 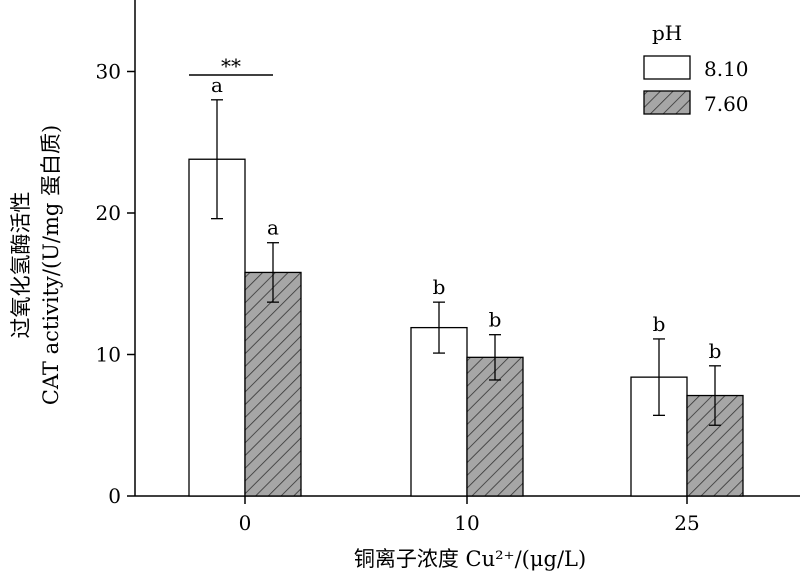 What do you see at coordinates (114, 496) in the screenshot?
I see `y-tick-label: 0` at bounding box center [114, 496].